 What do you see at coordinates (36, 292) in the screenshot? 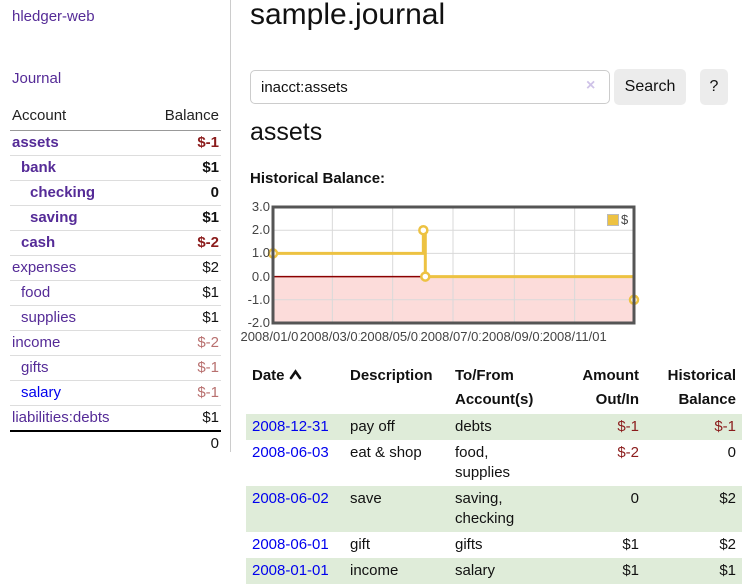
I see `account-link-food: food` at bounding box center [36, 292].